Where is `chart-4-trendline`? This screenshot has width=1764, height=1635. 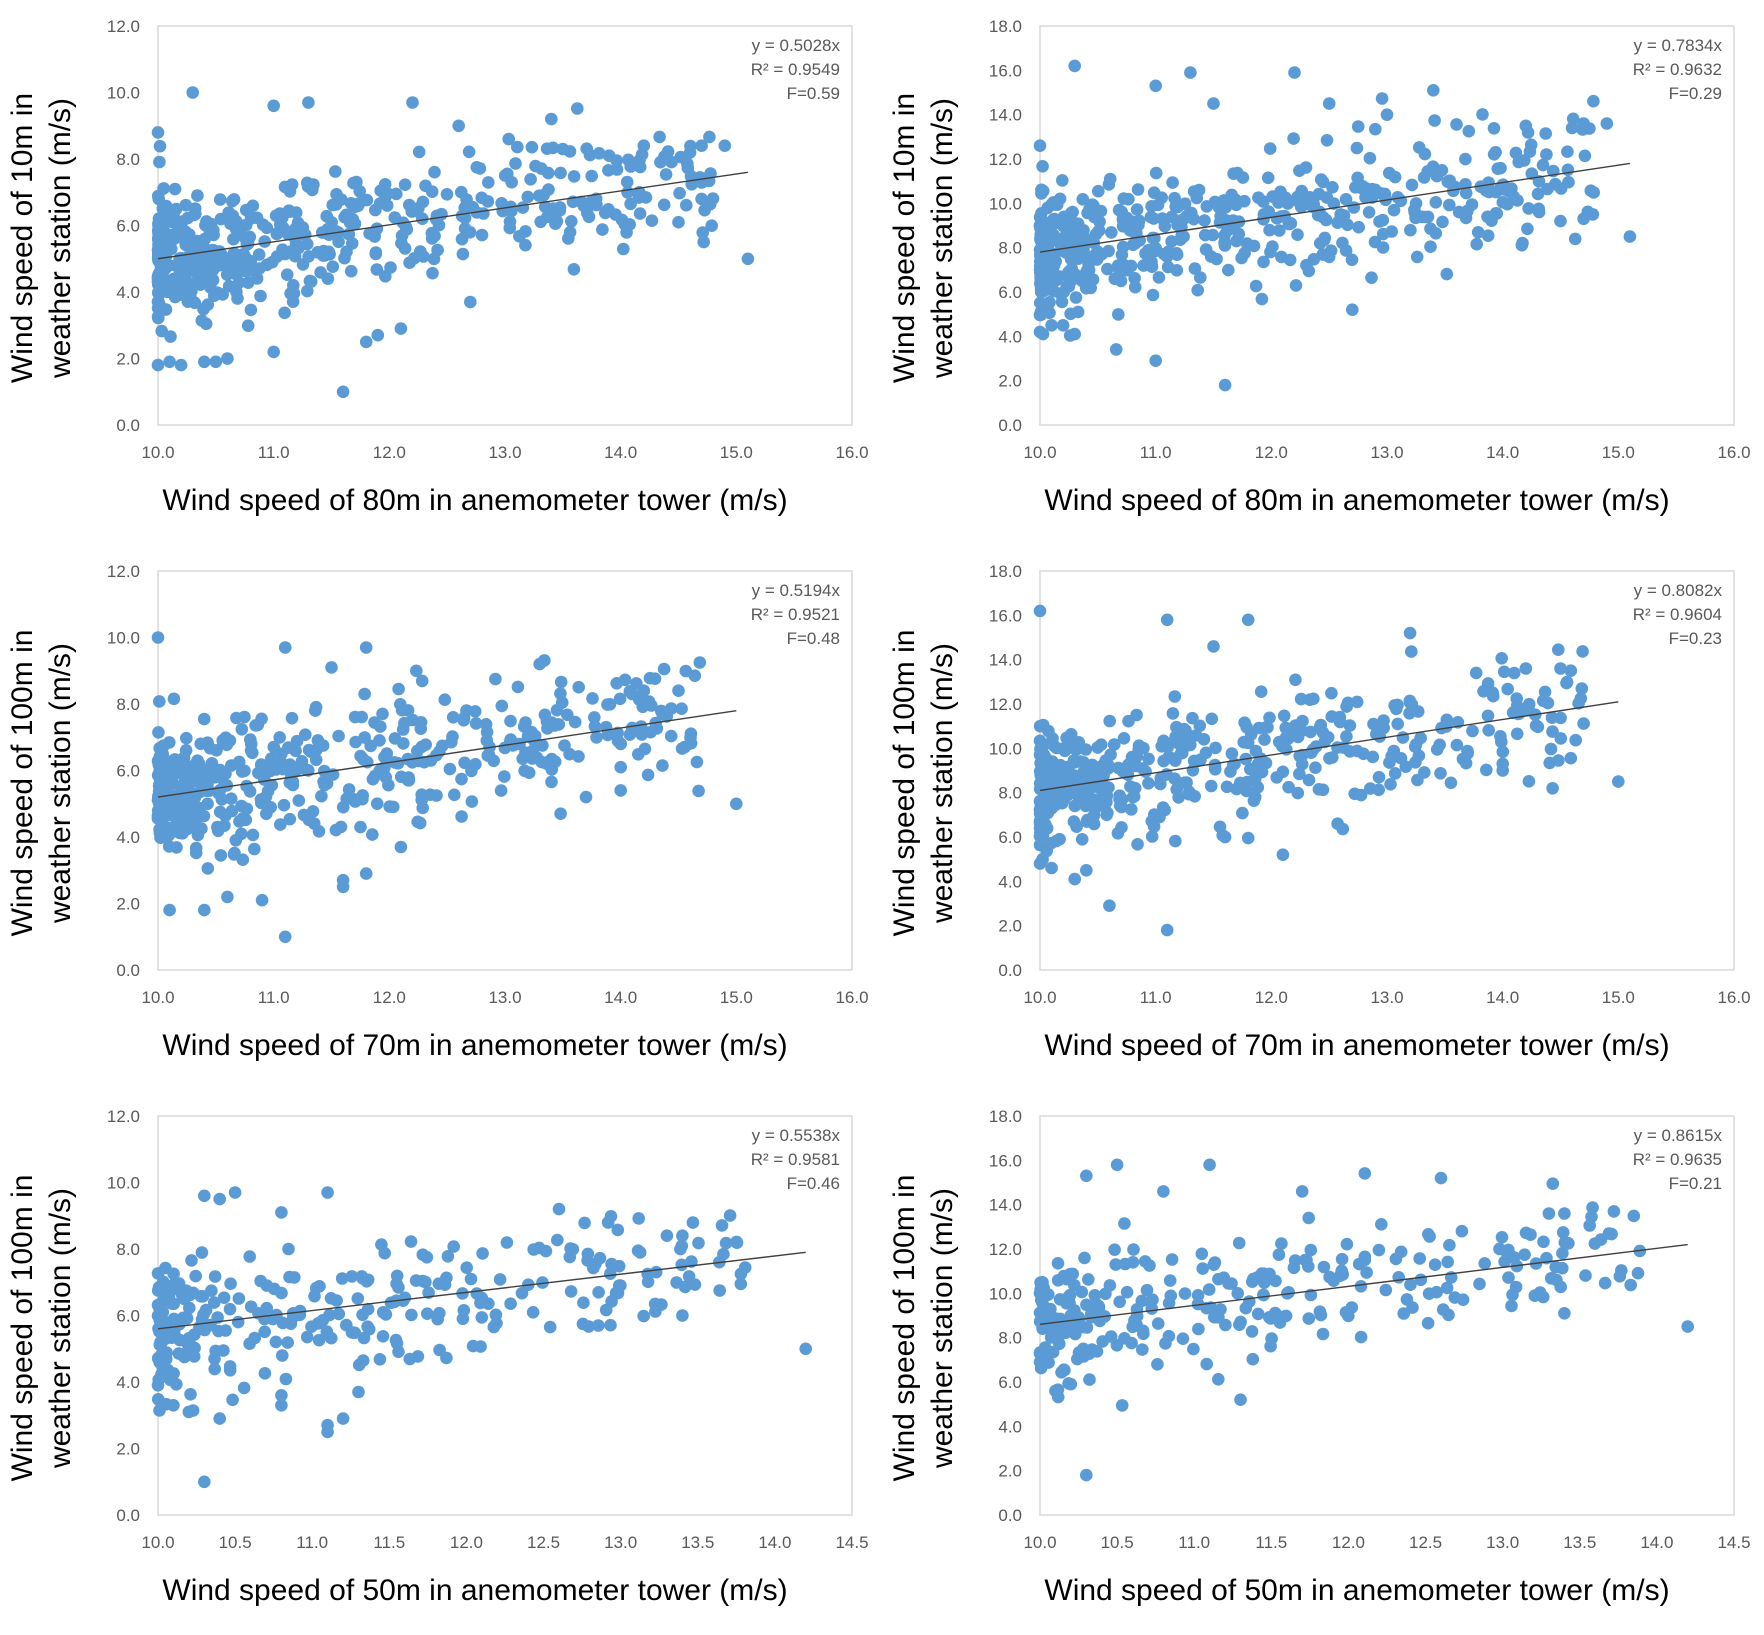
chart-4-trendline is located at coordinates (1329, 746).